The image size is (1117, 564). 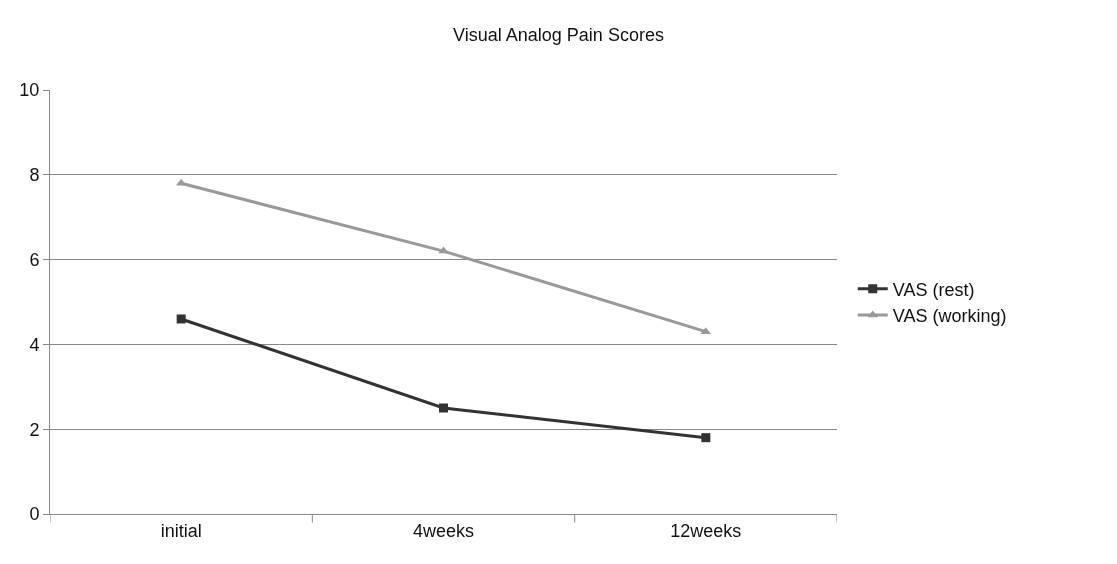 What do you see at coordinates (34, 175) in the screenshot?
I see `y-tick-label: 8` at bounding box center [34, 175].